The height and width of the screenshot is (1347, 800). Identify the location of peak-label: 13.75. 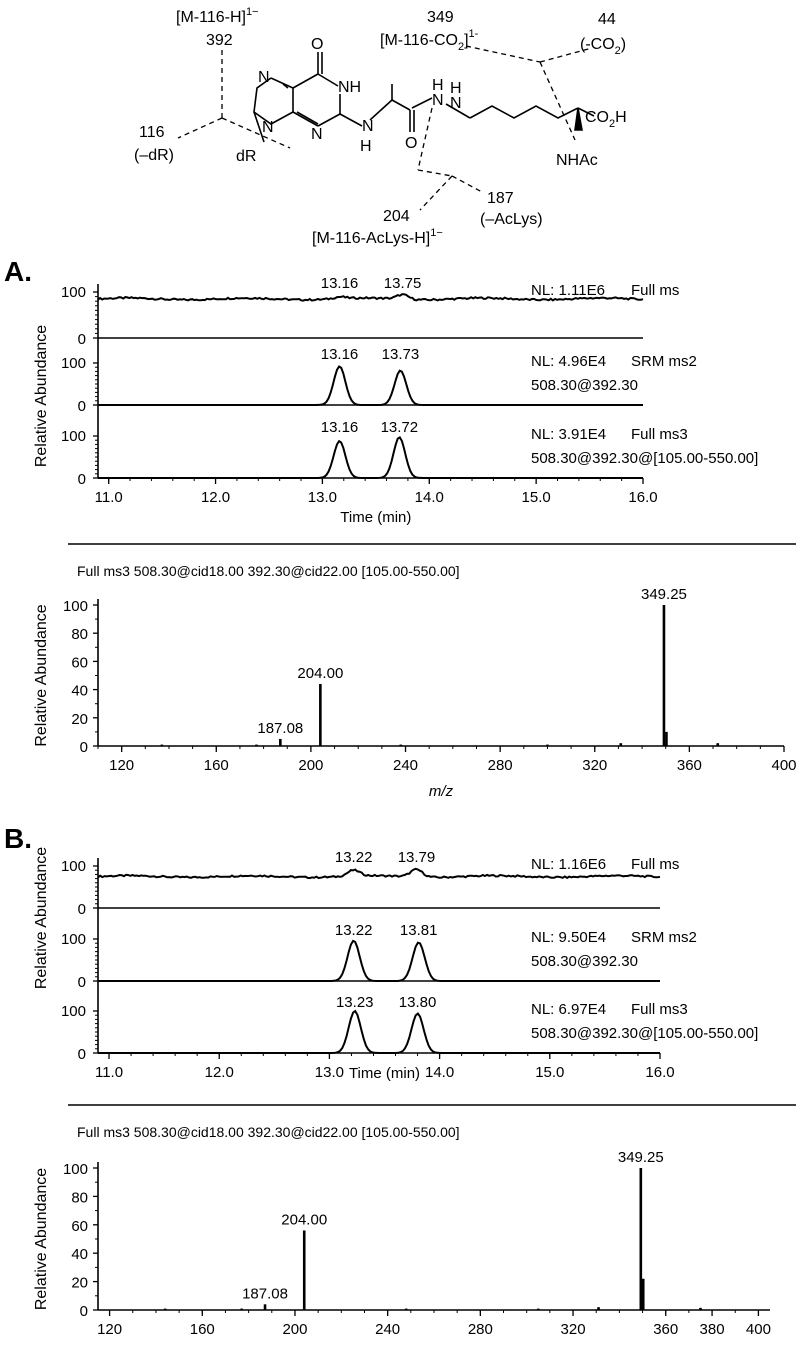
(403, 283).